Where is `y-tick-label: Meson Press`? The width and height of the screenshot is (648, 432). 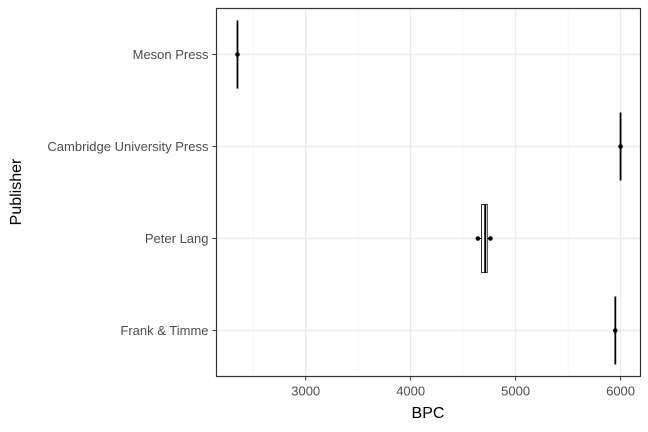
y-tick-label: Meson Press is located at coordinates (171, 54).